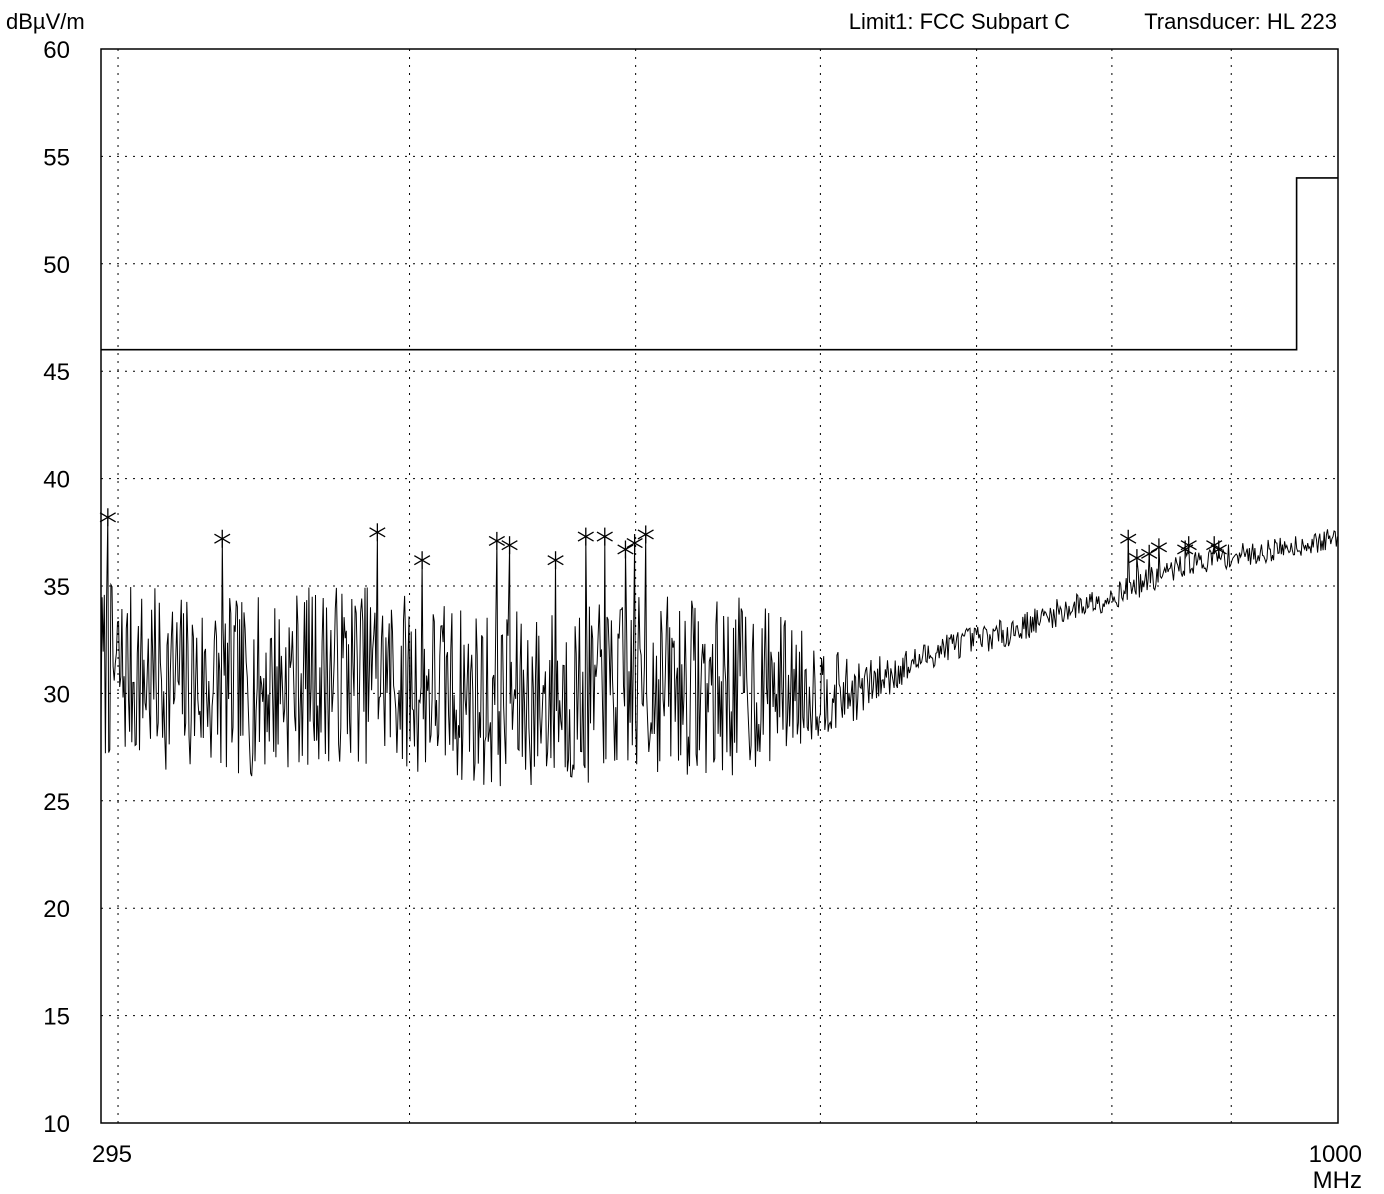 Image resolution: width=1384 pixels, height=1194 pixels. I want to click on x-tick-labels: 295 1000, so click(727, 1154).